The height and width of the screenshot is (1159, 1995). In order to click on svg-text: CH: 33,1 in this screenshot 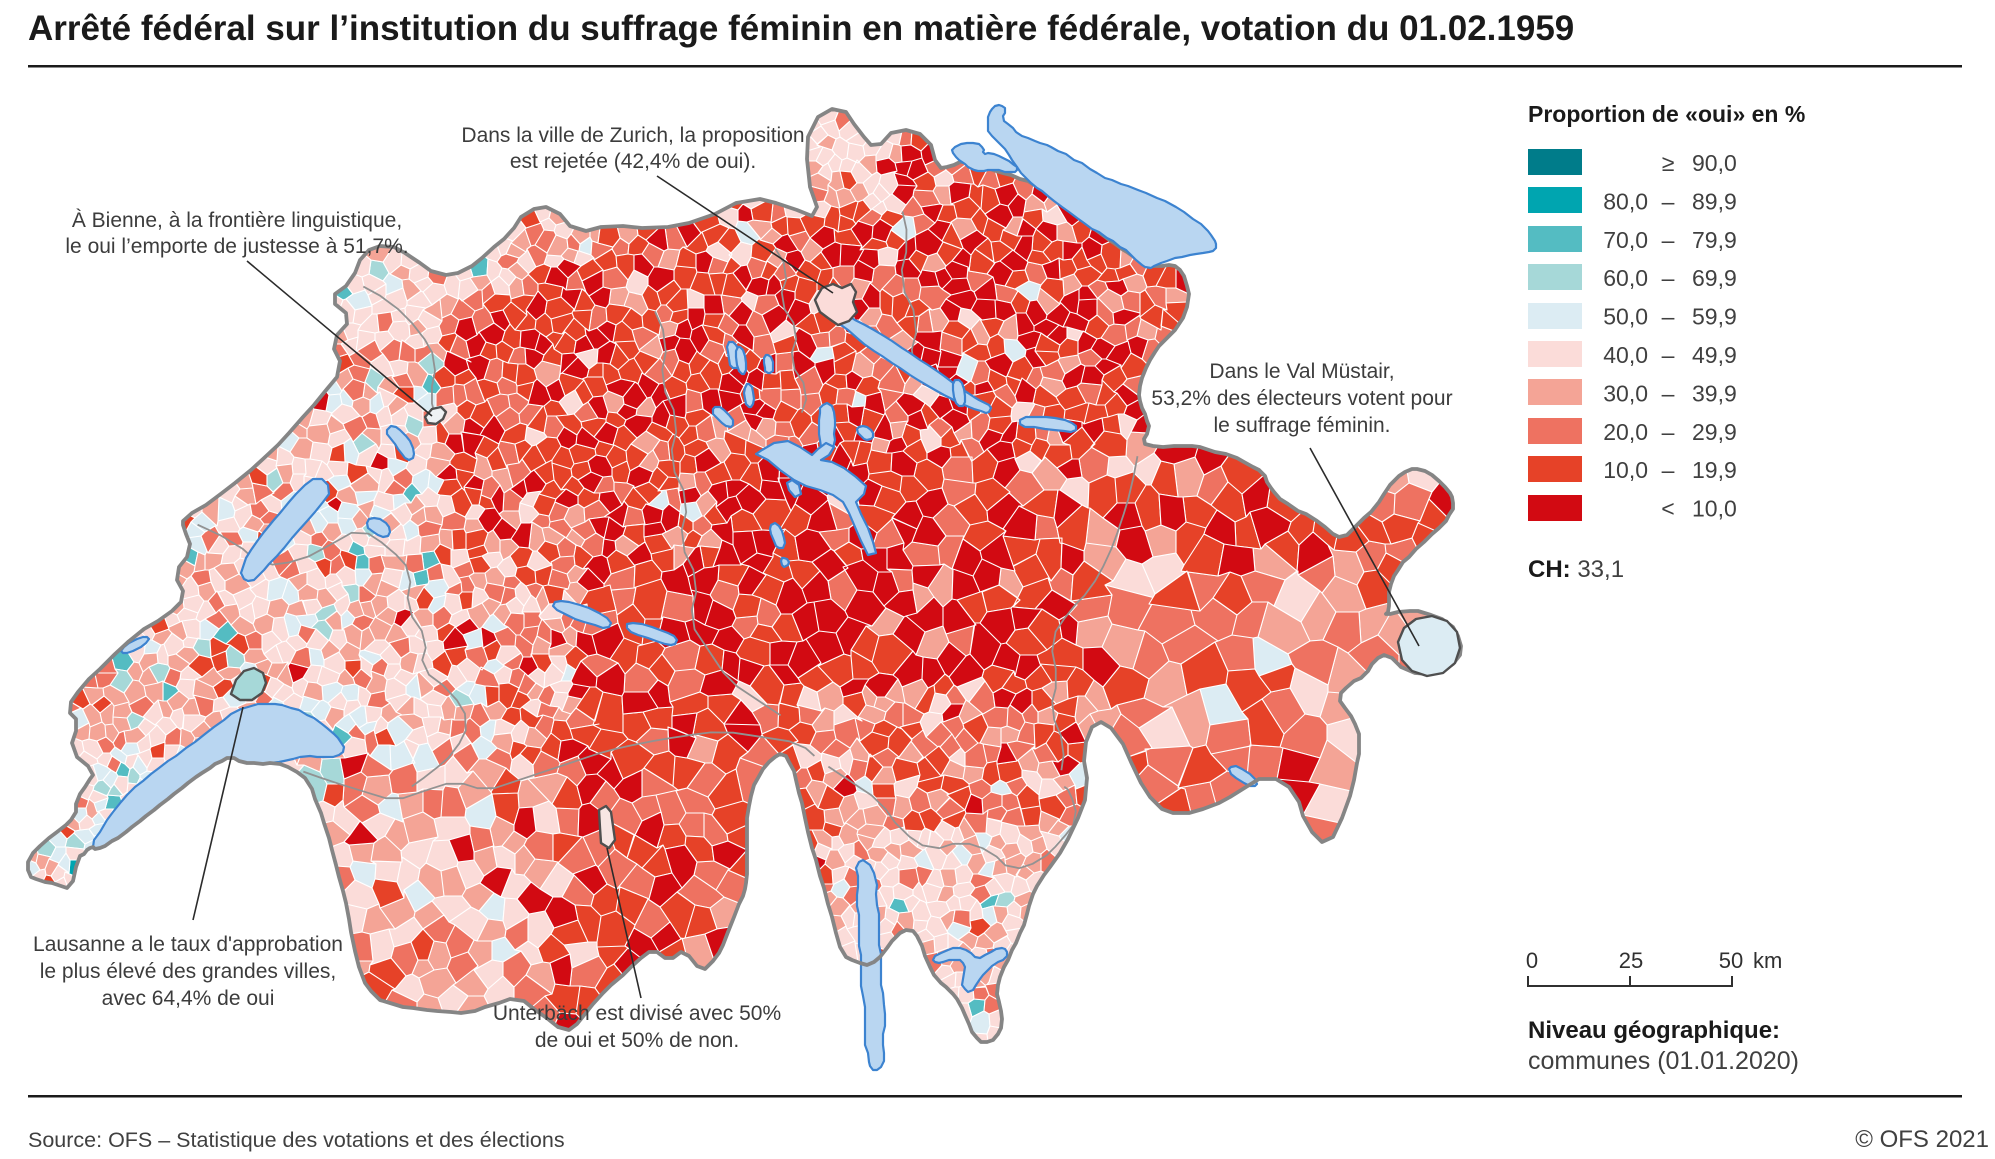, I will do `click(1576, 569)`.